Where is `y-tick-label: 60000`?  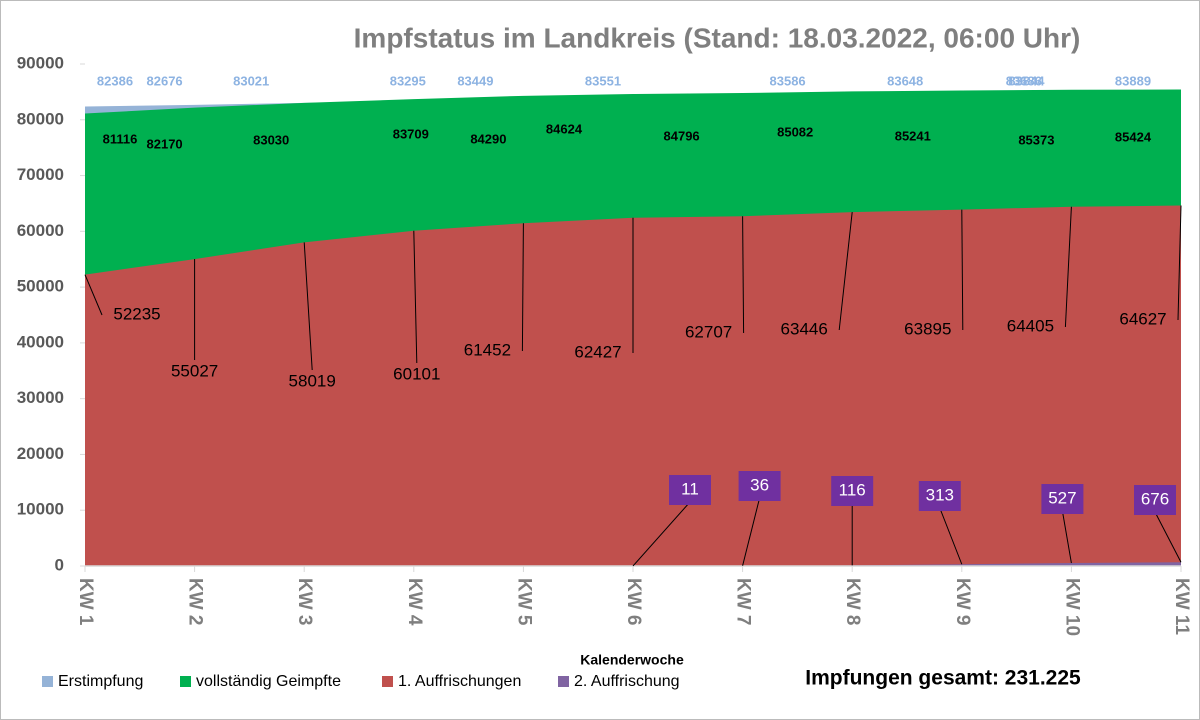
y-tick-label: 60000 is located at coordinates (40, 230).